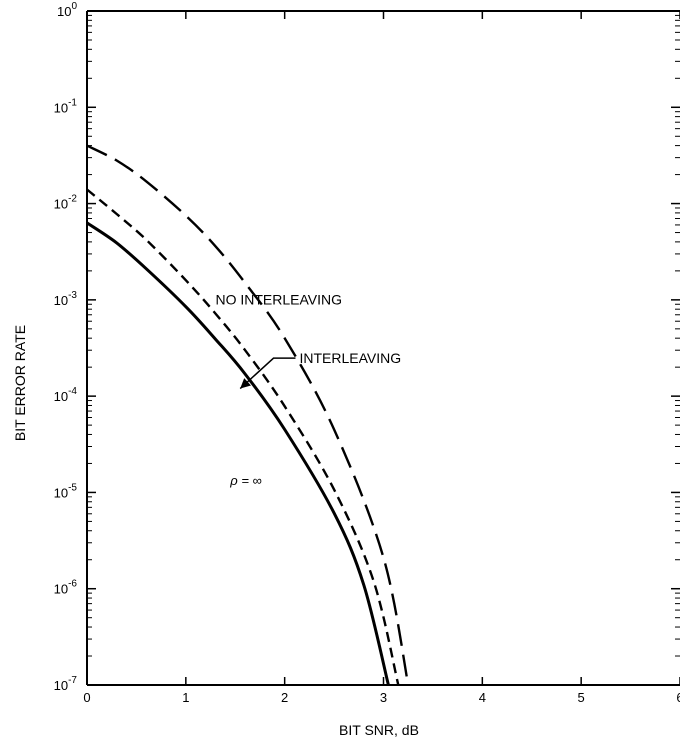 Image resolution: width=680 pixels, height=744 pixels. What do you see at coordinates (72, 102) in the screenshot?
I see `y-tick-label-exponent: -1` at bounding box center [72, 102].